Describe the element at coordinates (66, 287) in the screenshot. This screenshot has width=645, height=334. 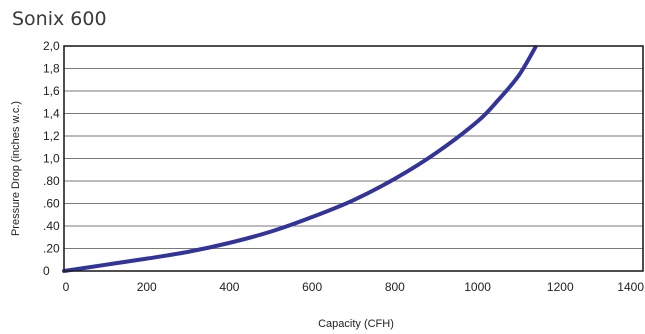
I see `x-tick-label: 0` at that location.